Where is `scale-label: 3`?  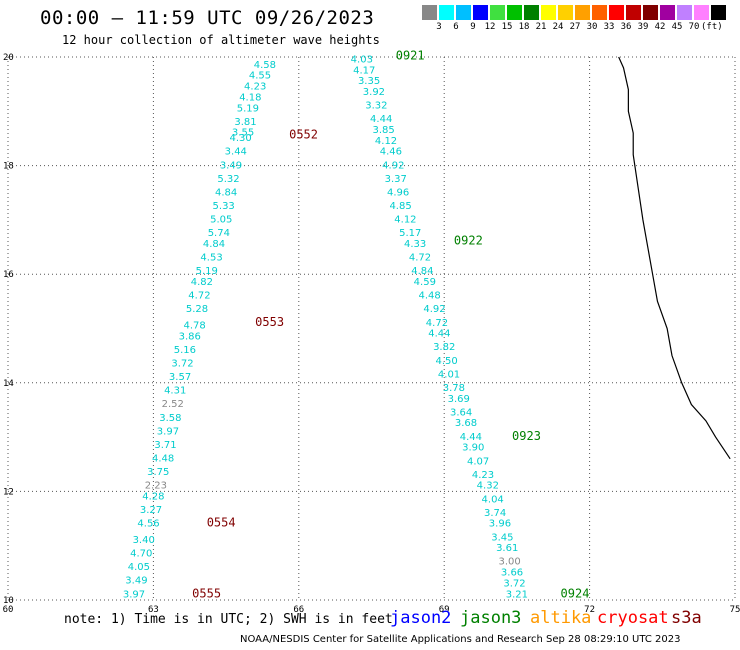 scale-label: 3 is located at coordinates (439, 27).